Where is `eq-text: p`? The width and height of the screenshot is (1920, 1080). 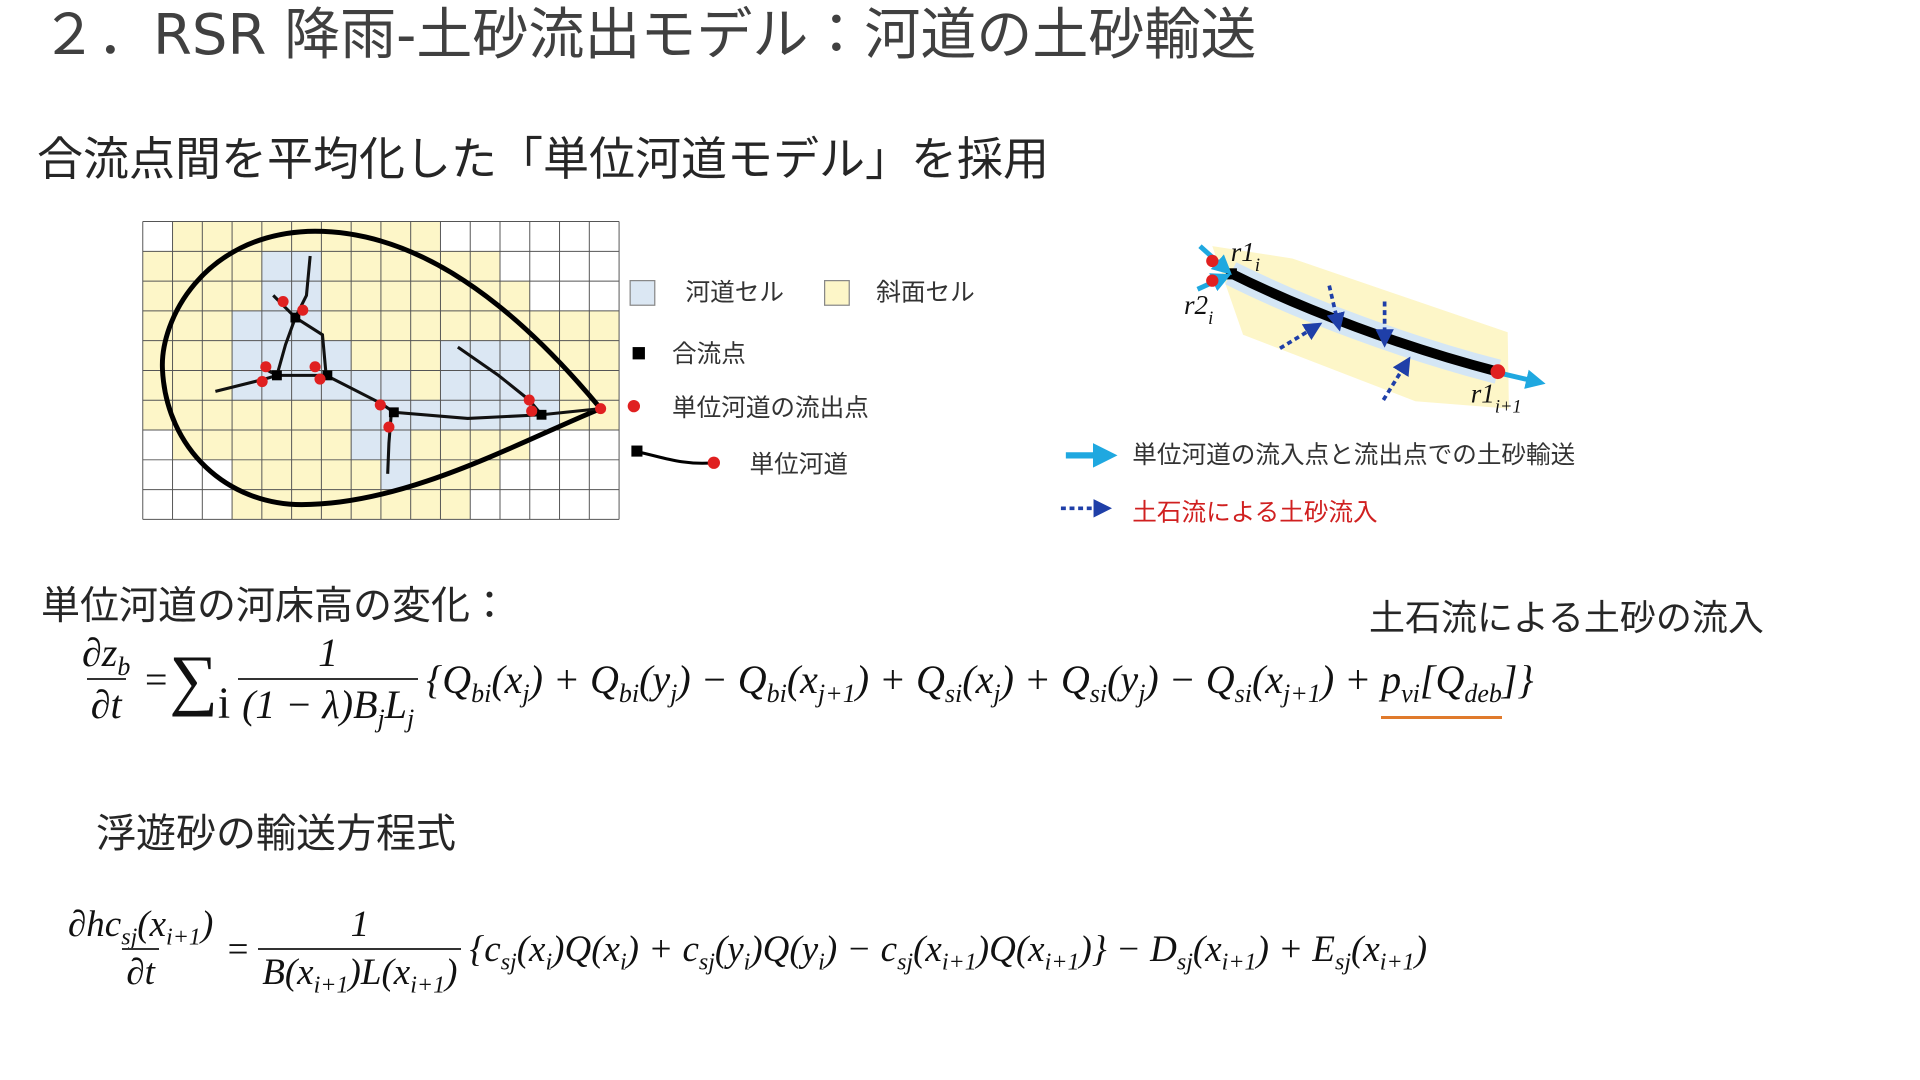 eq-text: p is located at coordinates (1391, 679).